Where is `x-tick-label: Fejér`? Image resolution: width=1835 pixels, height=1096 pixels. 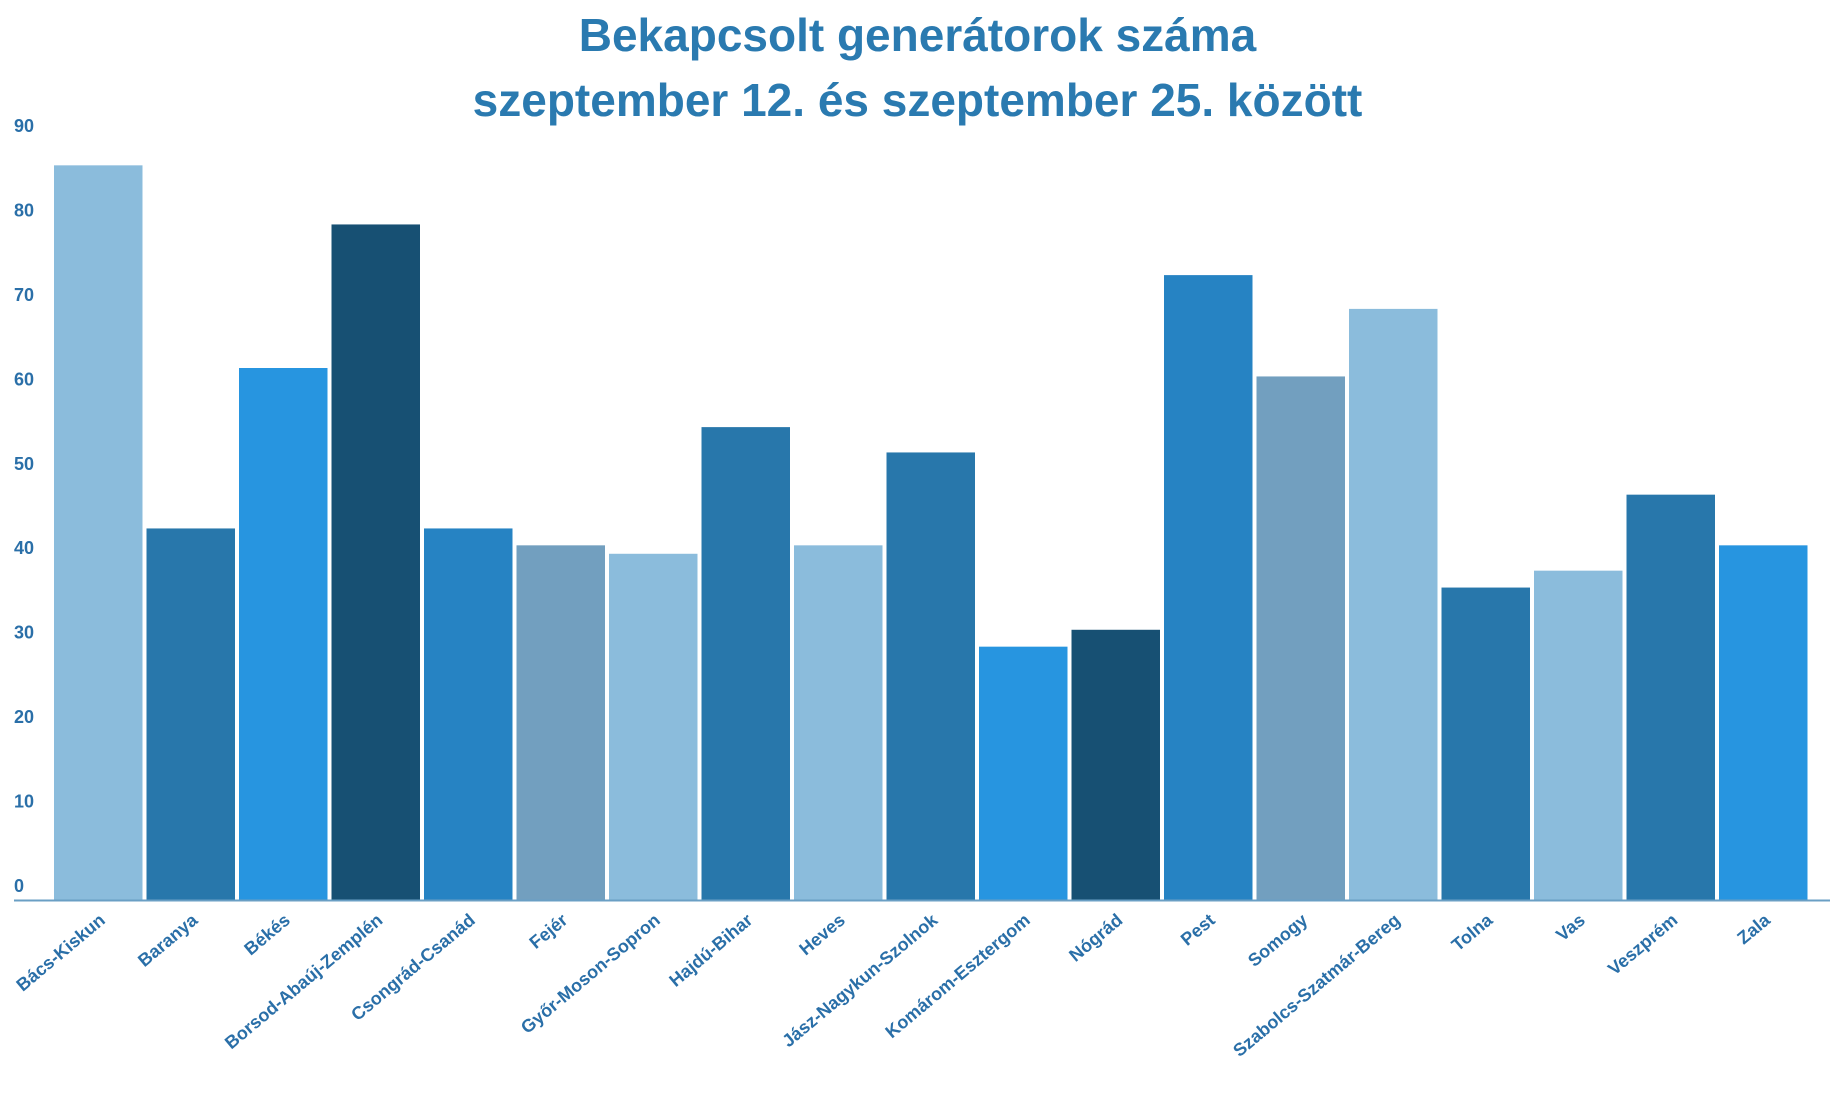 x-tick-label: Fejér is located at coordinates (549, 931).